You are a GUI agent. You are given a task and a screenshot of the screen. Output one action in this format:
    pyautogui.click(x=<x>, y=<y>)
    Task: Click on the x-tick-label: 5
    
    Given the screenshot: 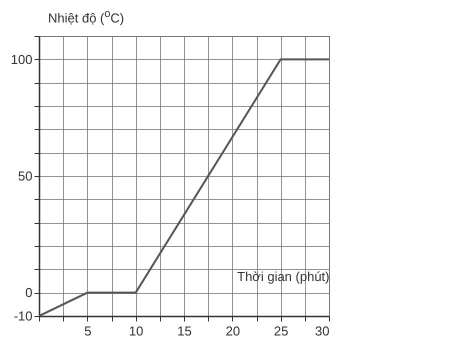 What is the action you would take?
    pyautogui.click(x=88, y=331)
    